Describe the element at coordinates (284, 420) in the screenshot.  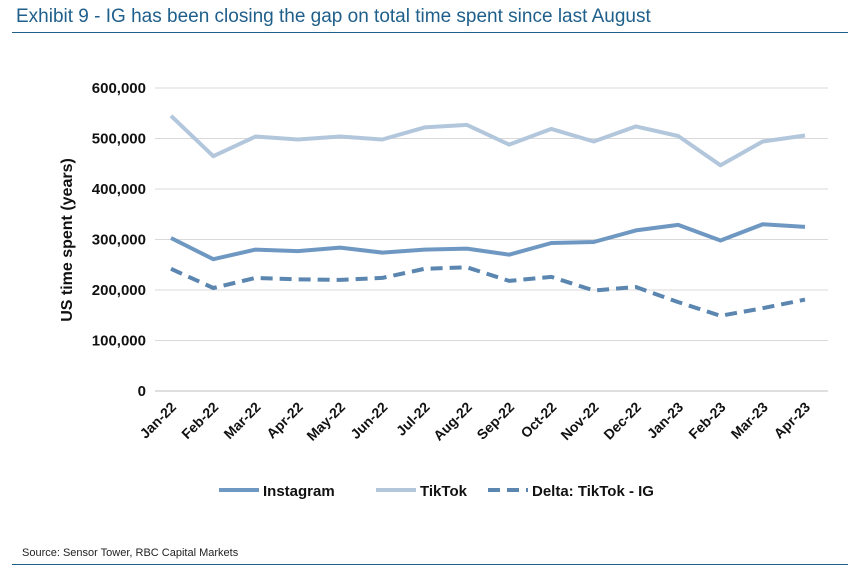
I see `x-tick-label: Apr-22` at that location.